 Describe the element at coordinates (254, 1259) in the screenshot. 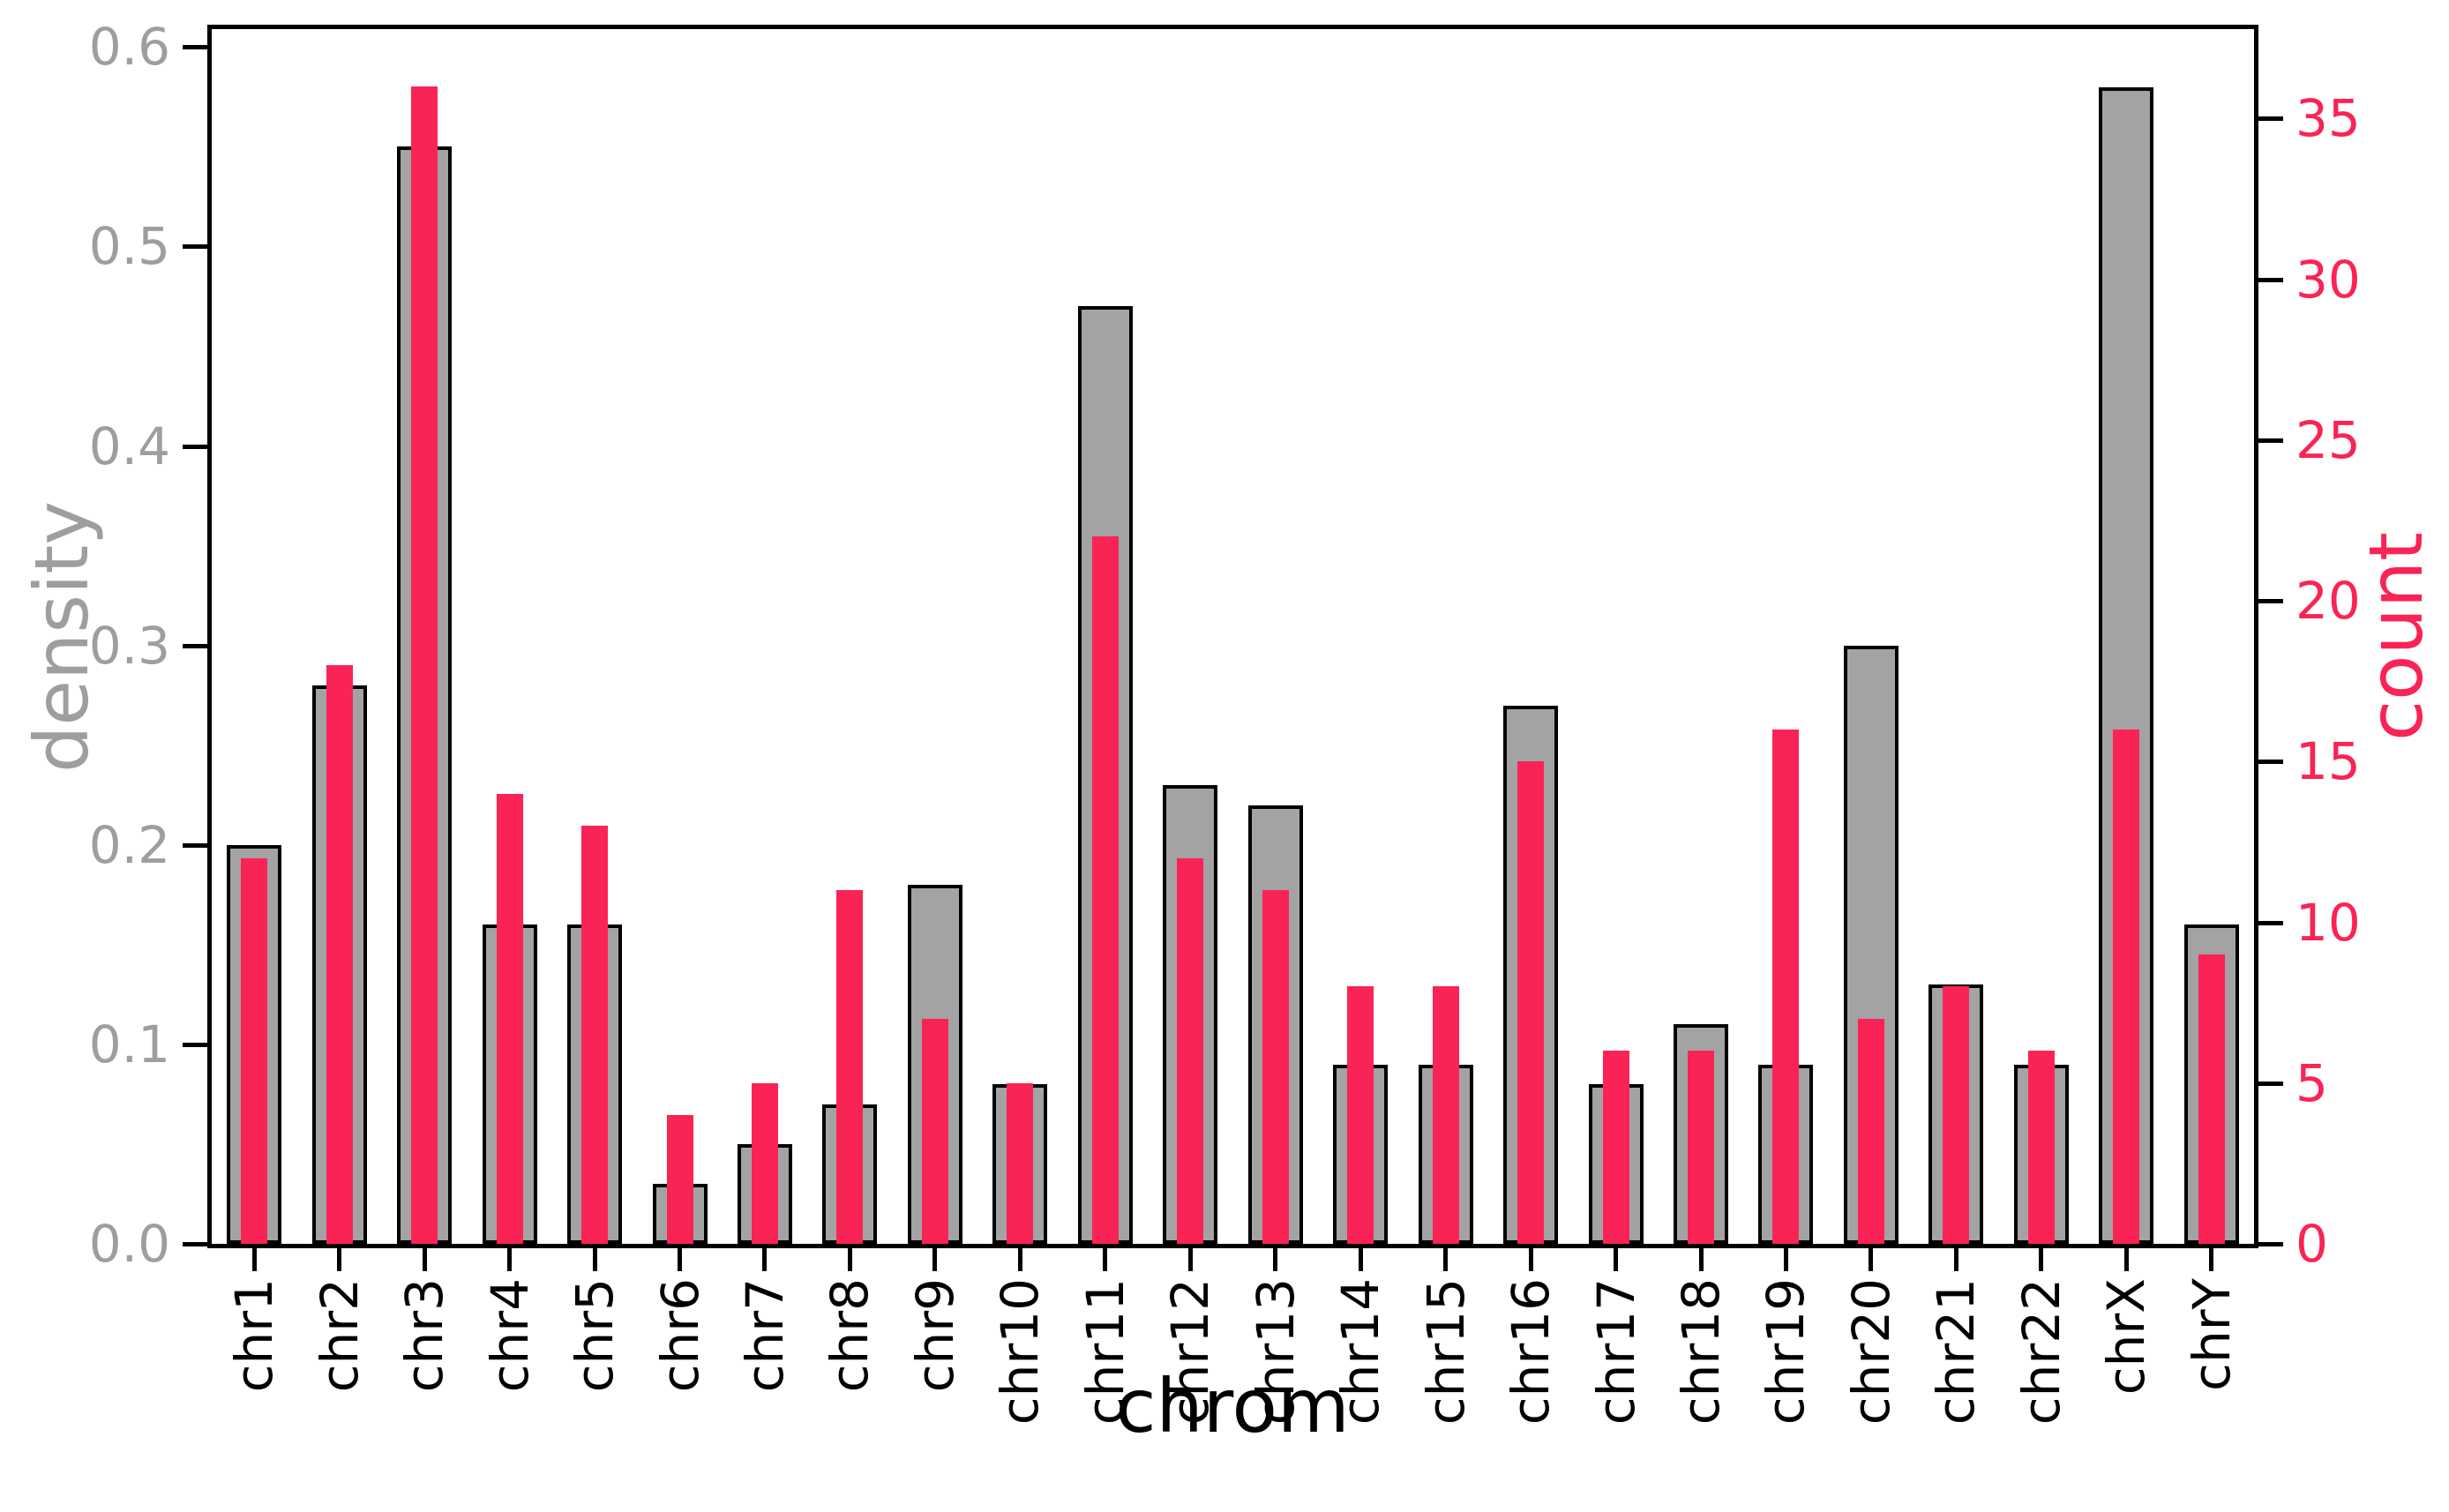

I see `x-tick-chr1` at that location.